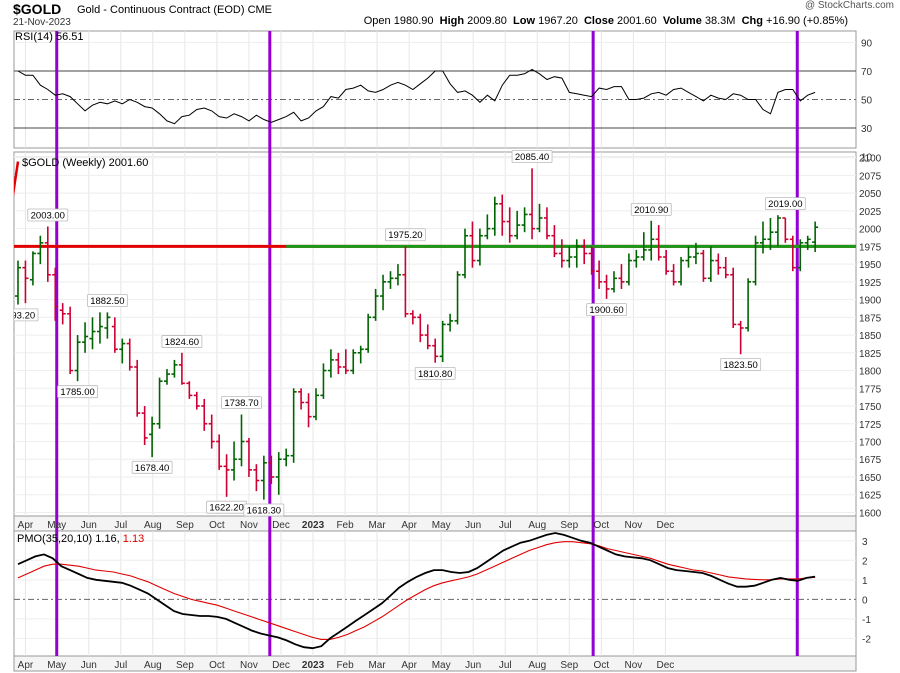 The image size is (900, 673). Describe the element at coordinates (161, 10) in the screenshot. I see `description-text: Gold - Continuous Contract (EOD)` at that location.